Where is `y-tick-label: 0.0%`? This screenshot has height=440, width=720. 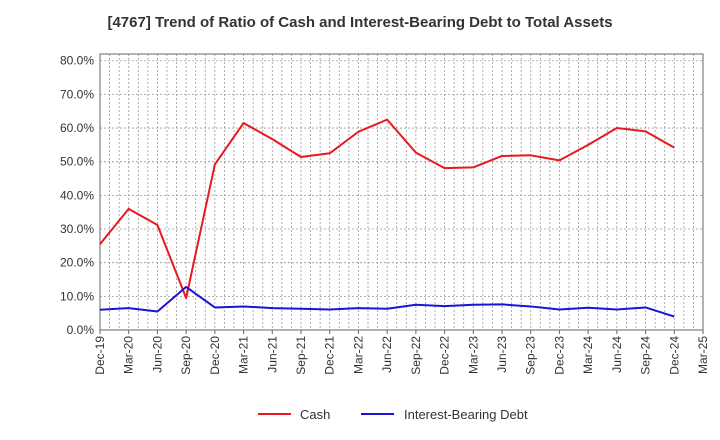
y-tick-label: 0.0% is located at coordinates (81, 330).